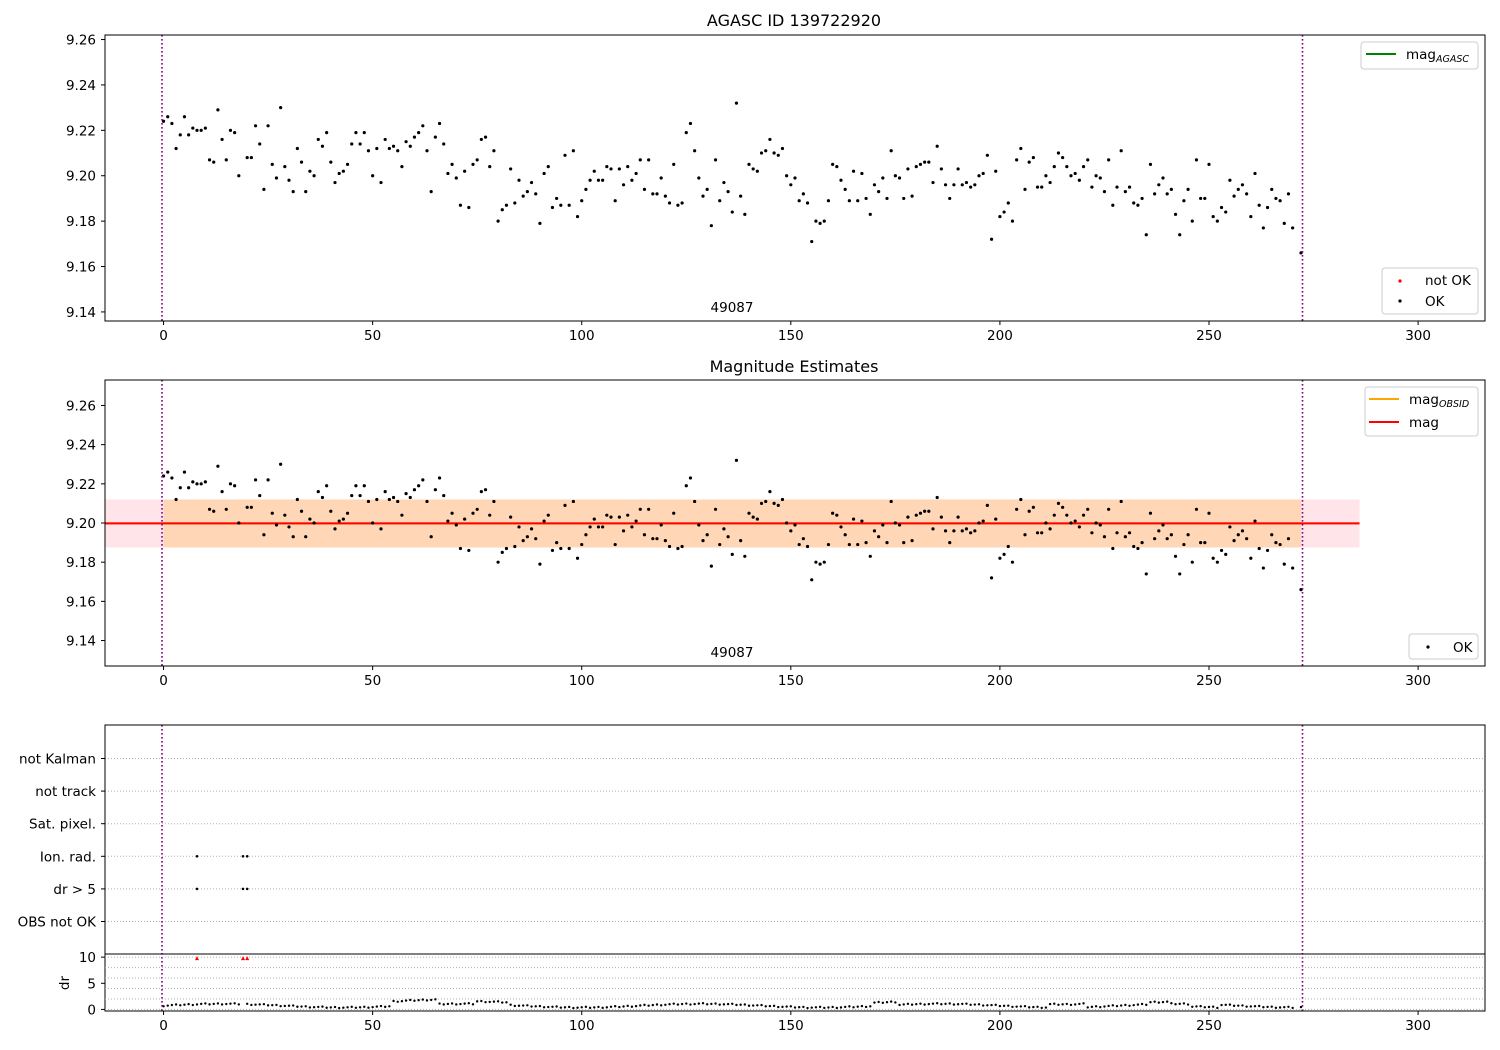  What do you see at coordinates (782, 984) in the screenshot?
I see `panel3-dr-axis: 0 5 10` at bounding box center [782, 984].